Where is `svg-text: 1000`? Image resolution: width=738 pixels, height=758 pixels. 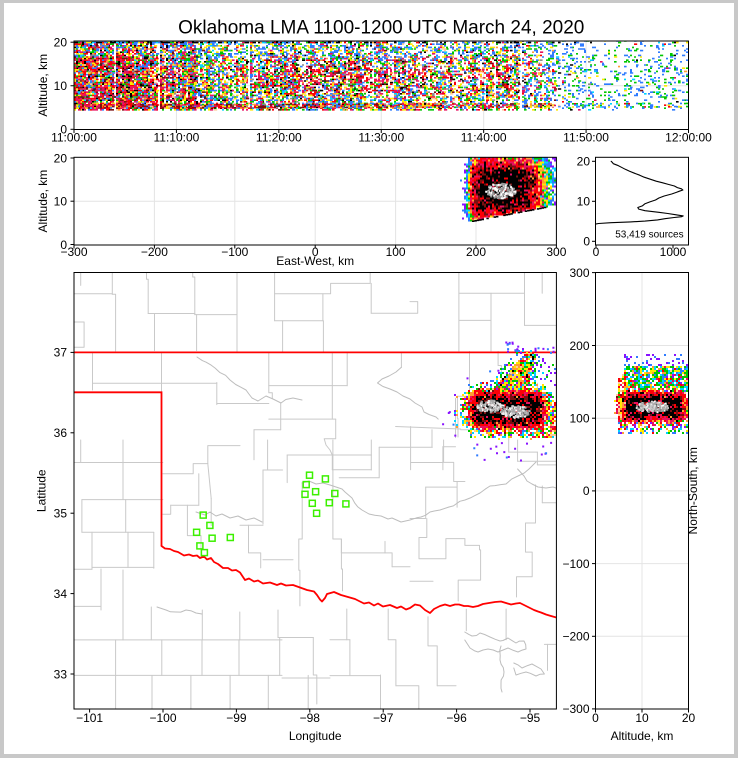 svg-text: 1000 is located at coordinates (673, 252).